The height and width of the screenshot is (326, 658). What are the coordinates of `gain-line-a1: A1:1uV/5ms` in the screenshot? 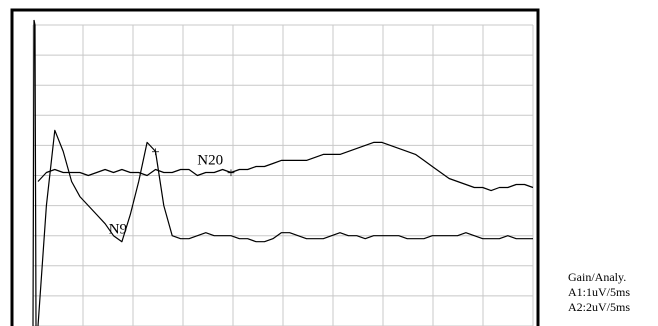 It's located at (599, 292).